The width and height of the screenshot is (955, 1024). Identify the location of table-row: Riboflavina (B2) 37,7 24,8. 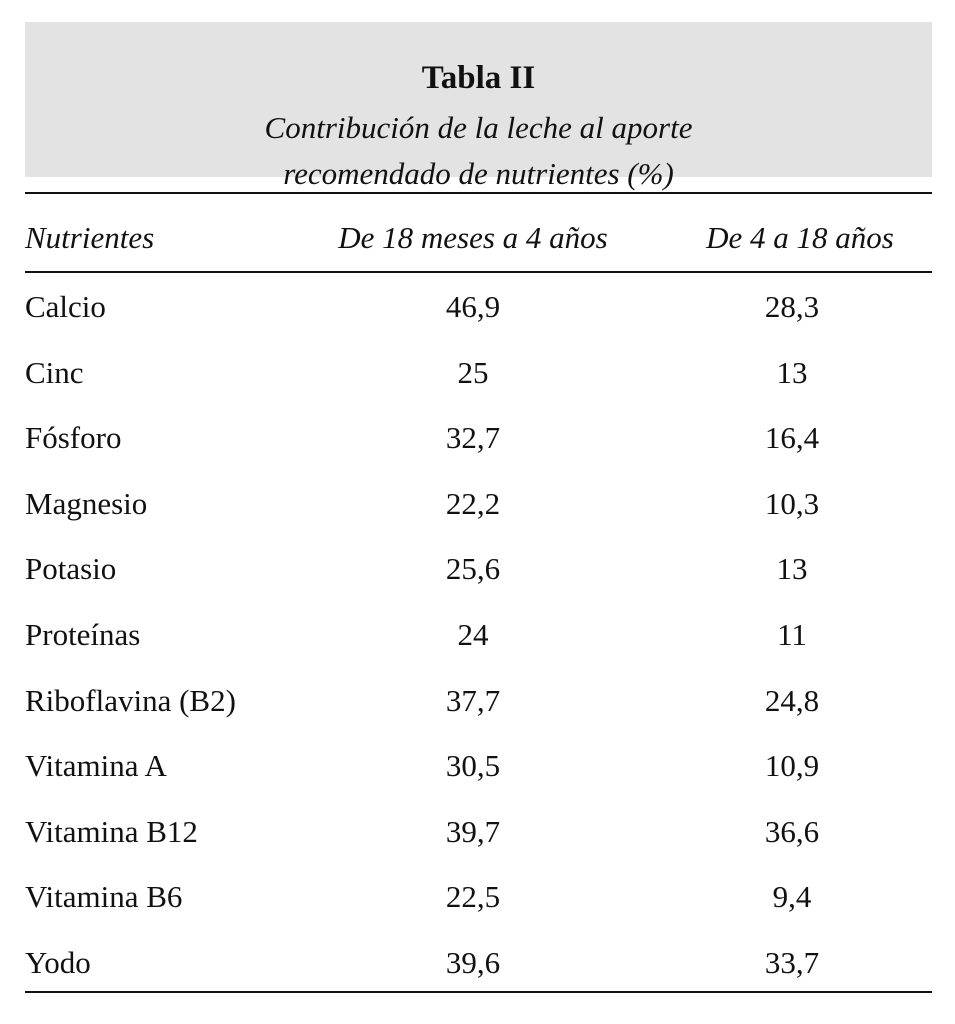
(478, 701).